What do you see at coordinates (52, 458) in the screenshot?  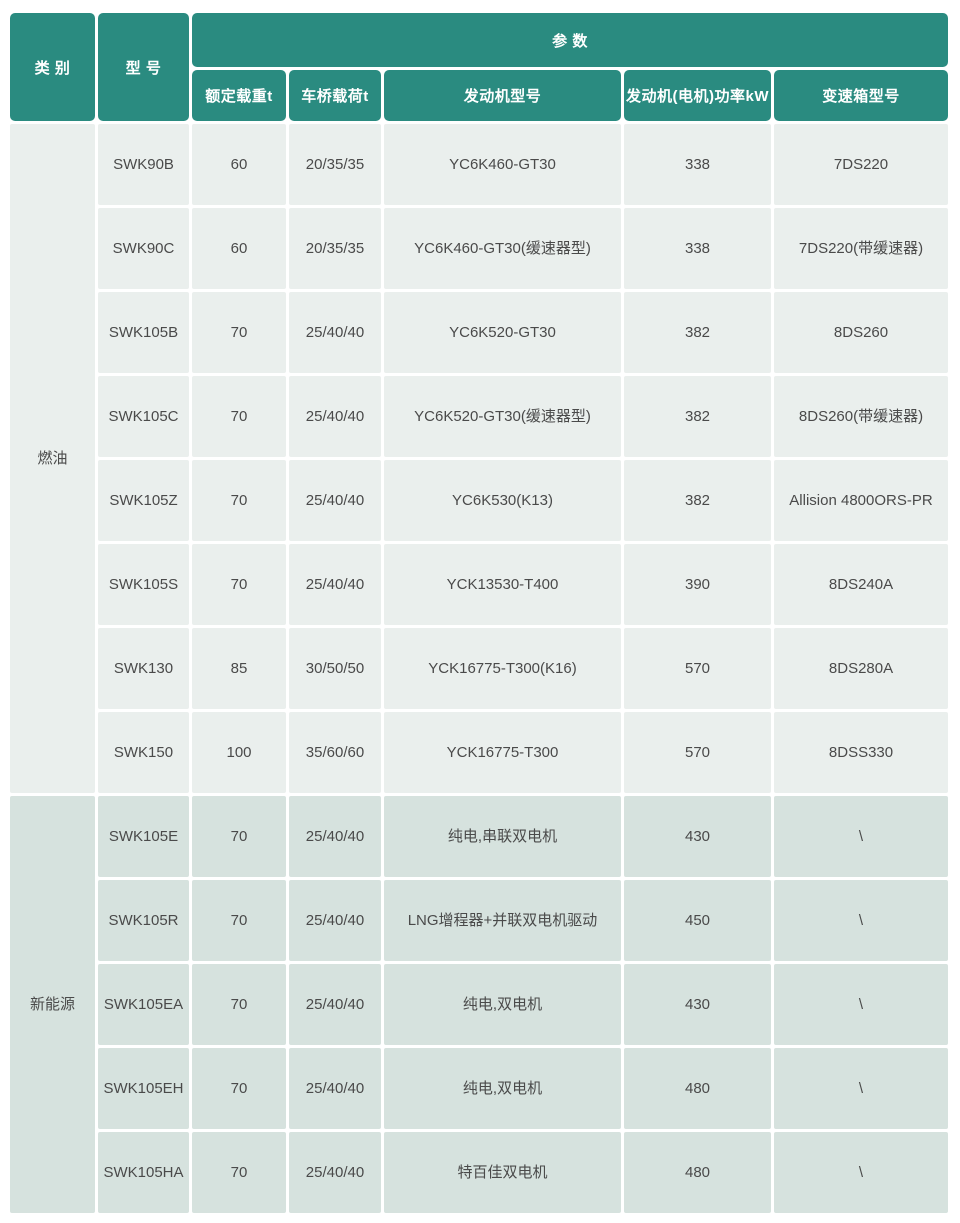 I see `category-cell-fuel: 燃油` at bounding box center [52, 458].